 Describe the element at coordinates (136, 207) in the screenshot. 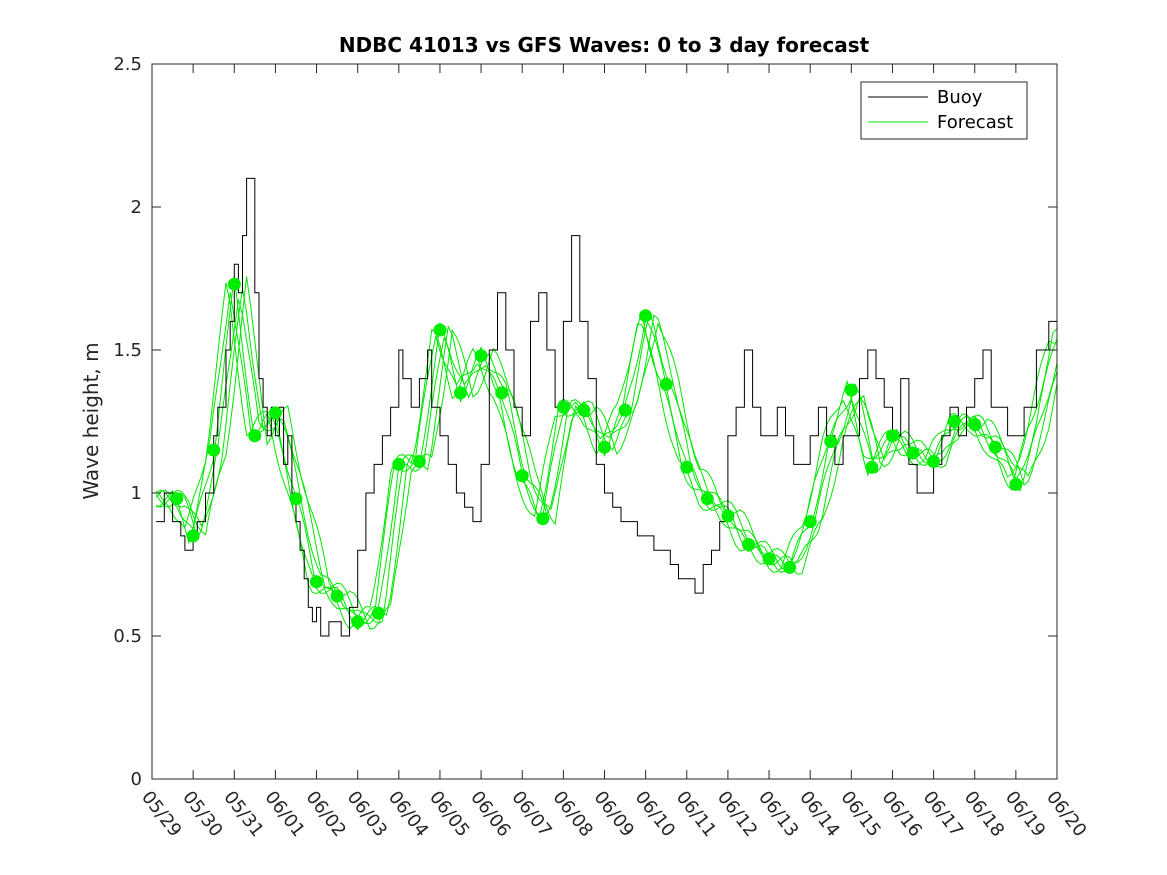

I see `y-tick-label: 2` at that location.